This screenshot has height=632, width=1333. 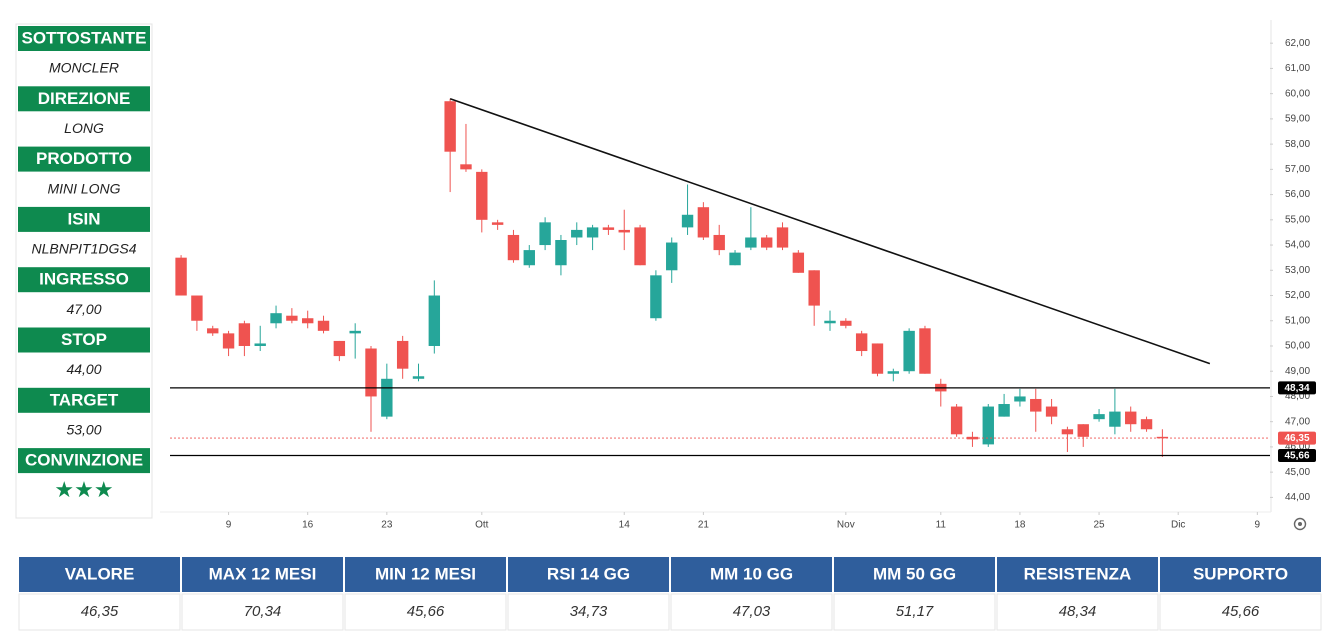 I want to click on y-tick-label: 62,00, so click(x=1297, y=43).